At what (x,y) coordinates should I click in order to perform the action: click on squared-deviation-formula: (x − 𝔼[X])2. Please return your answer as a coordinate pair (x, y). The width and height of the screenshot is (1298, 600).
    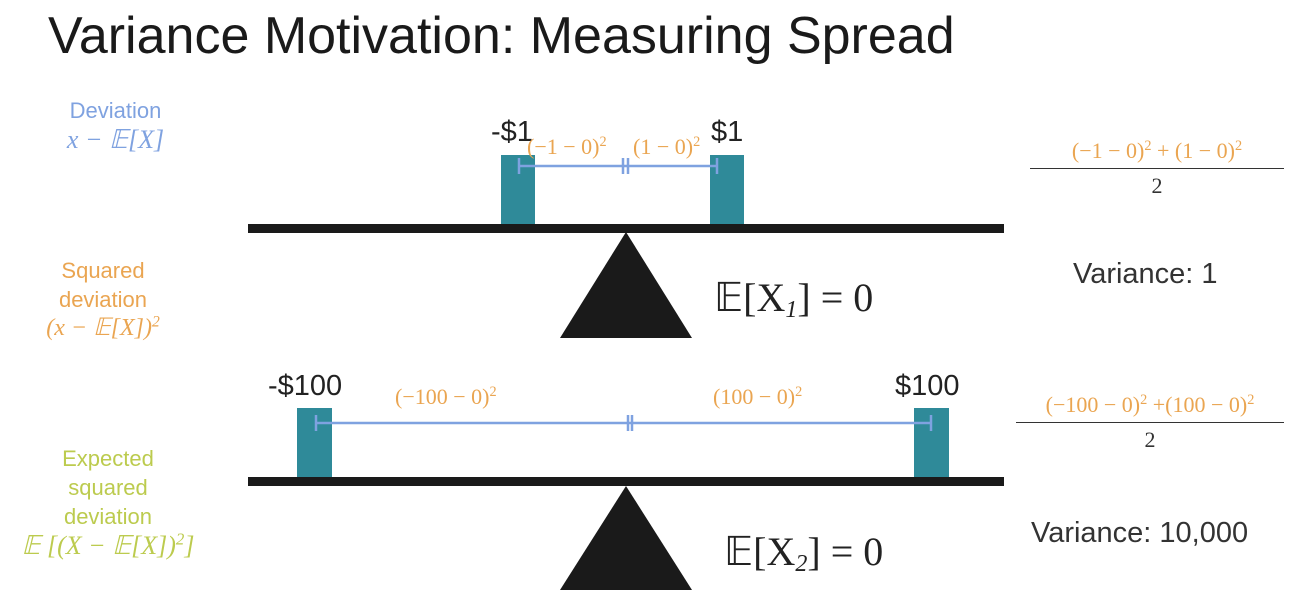
    Looking at the image, I should click on (103, 327).